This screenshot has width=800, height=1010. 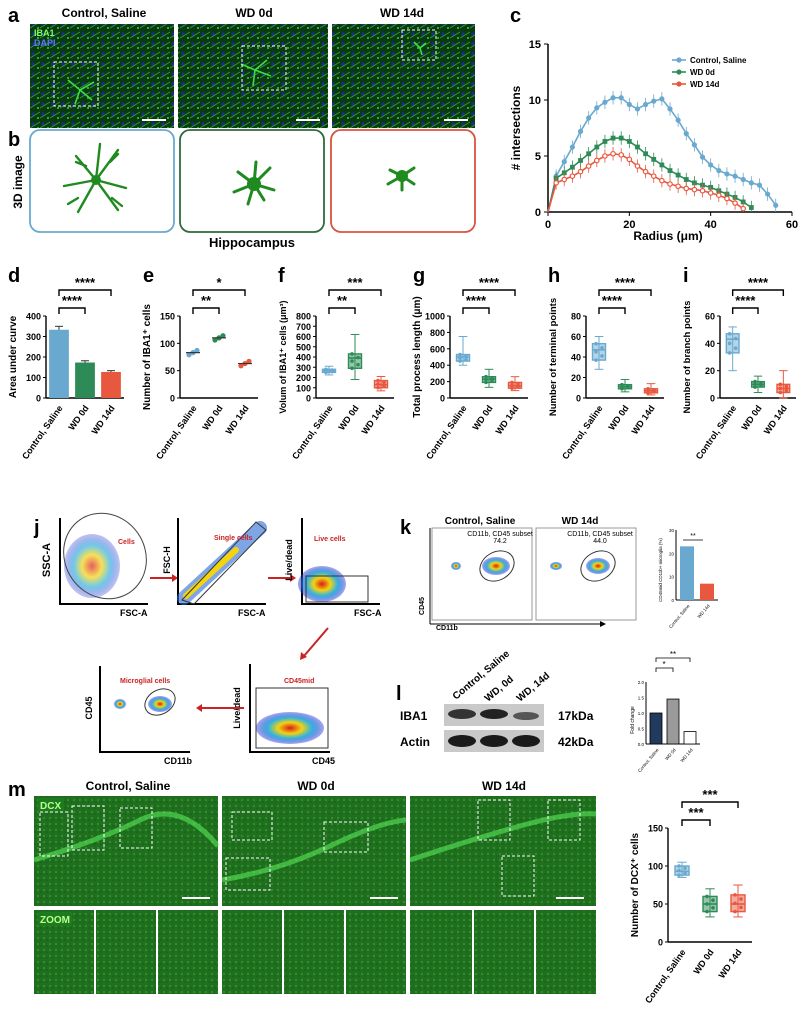 I want to click on dcx-tag-bg, so click(x=51, y=805).